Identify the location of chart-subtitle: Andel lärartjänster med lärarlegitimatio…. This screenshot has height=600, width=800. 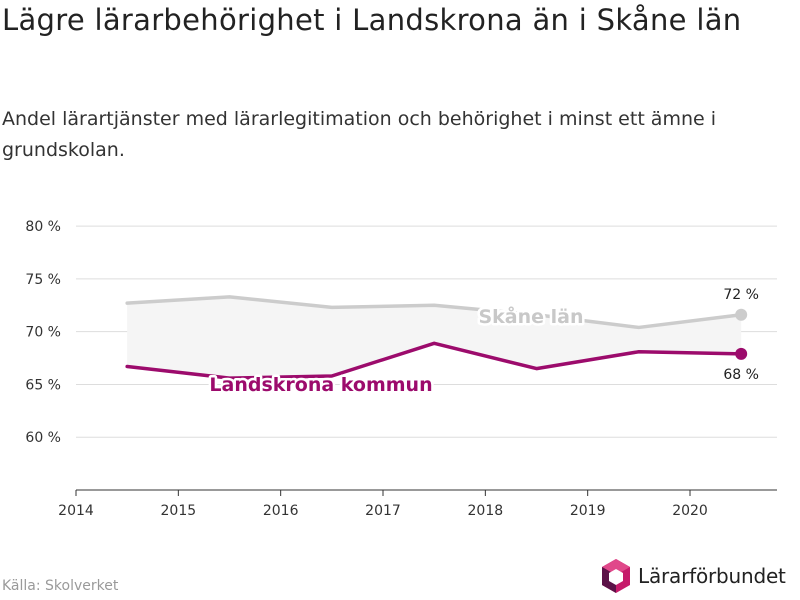
(359, 134).